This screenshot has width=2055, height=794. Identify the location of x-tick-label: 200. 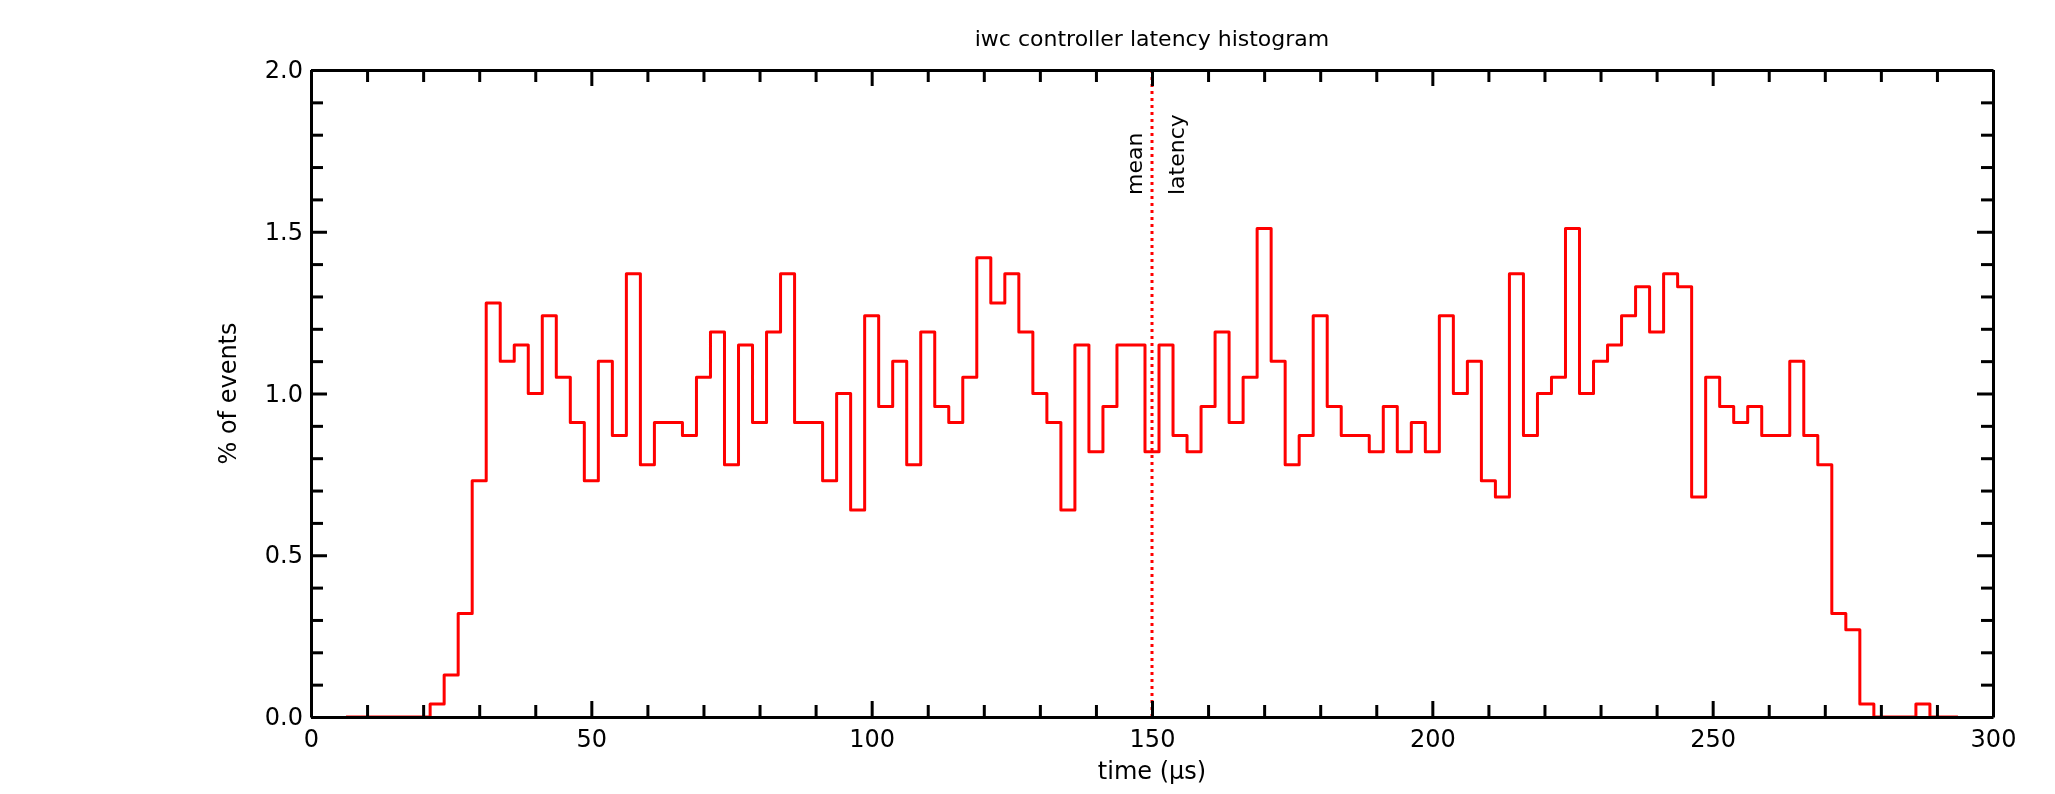
(1432, 738).